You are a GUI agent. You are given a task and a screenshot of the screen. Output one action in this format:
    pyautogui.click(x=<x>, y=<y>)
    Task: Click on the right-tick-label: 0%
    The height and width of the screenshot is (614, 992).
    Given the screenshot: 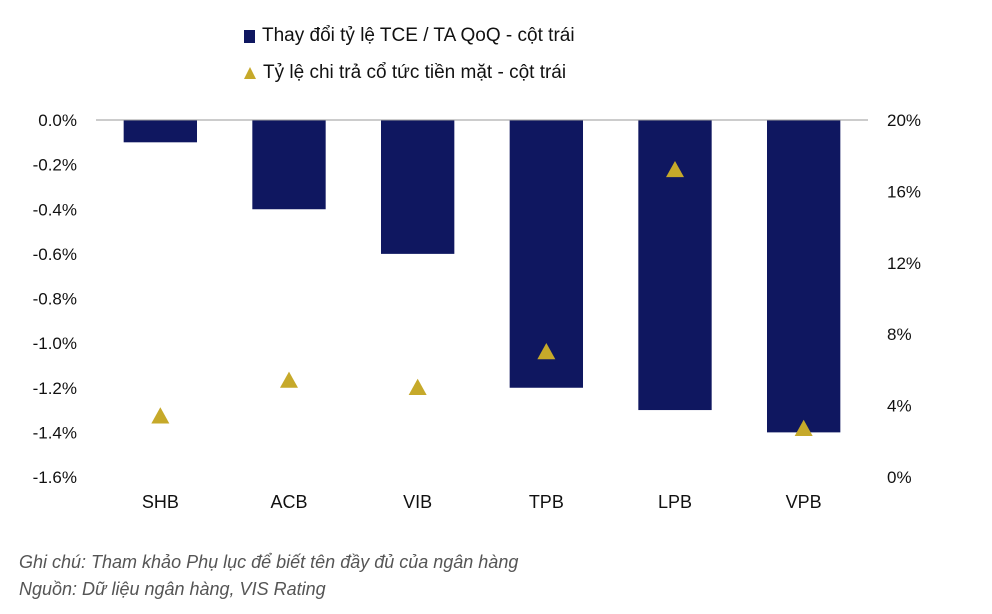 What is the action you would take?
    pyautogui.click(x=899, y=477)
    